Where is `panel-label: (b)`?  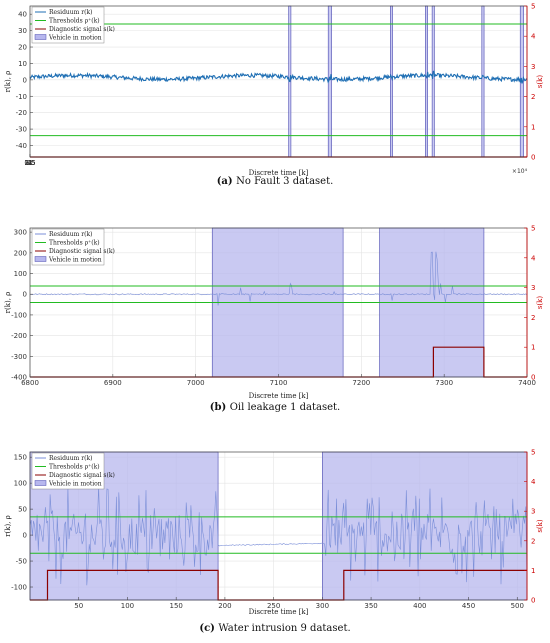
panel-label: (b) is located at coordinates (220, 407).